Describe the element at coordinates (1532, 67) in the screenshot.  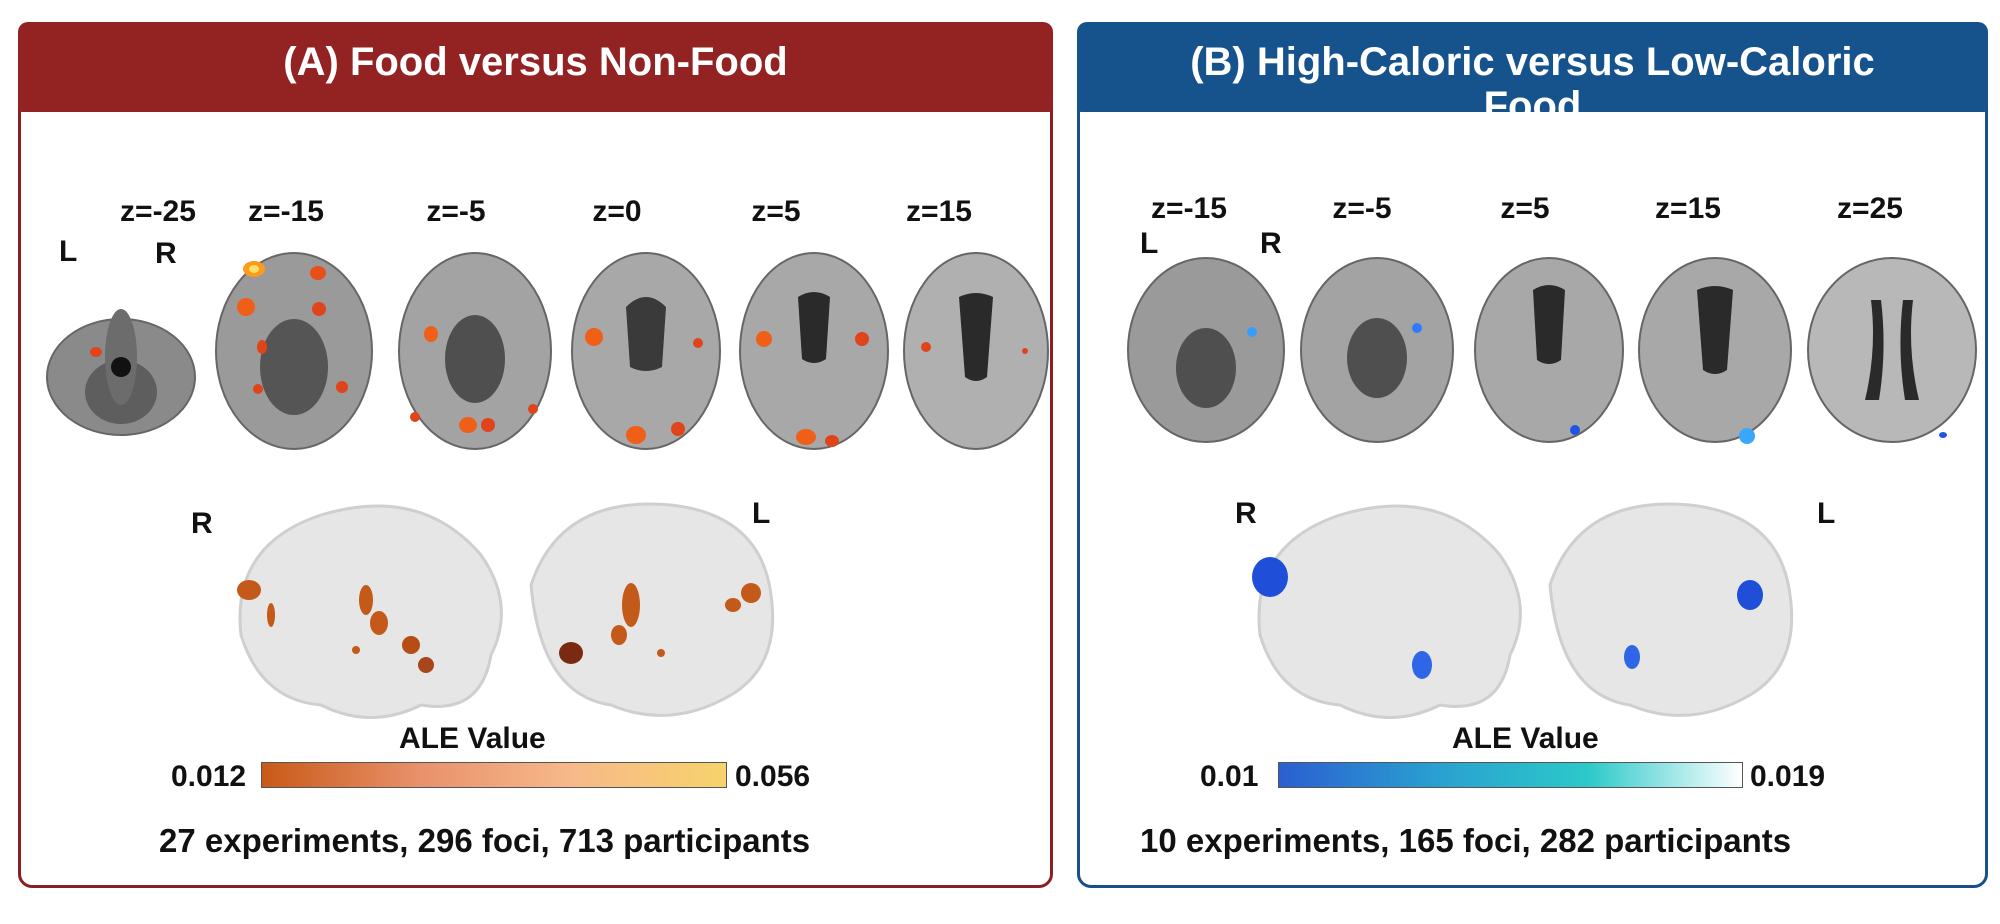
I see `panel-b-title: (B) High-Caloric versus Low-Caloric Food` at that location.